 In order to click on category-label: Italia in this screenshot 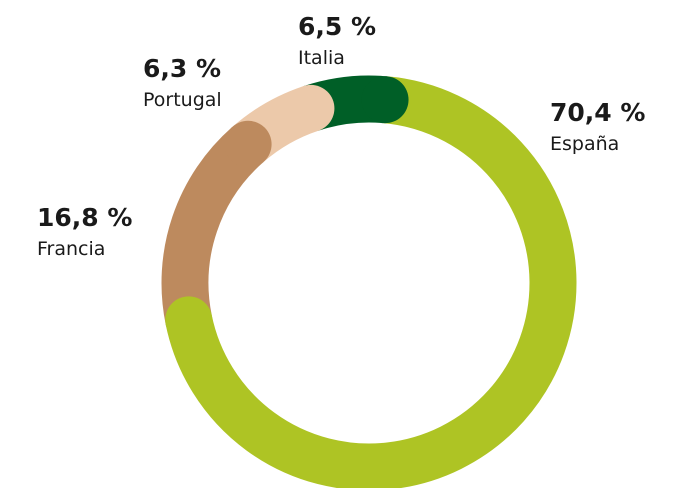, I will do `click(321, 58)`.